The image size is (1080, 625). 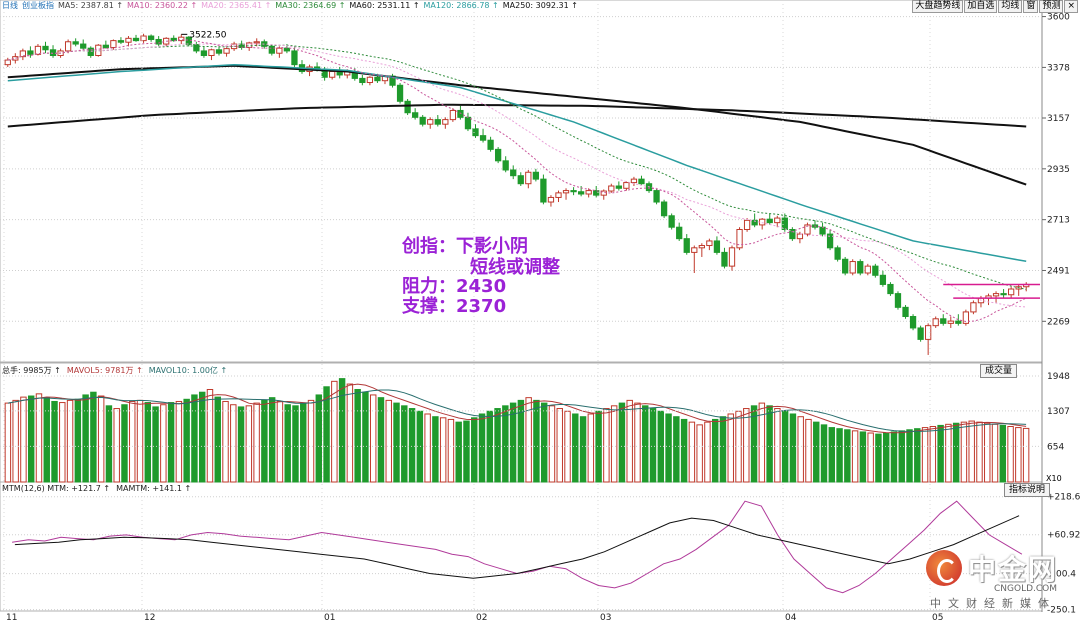 I want to click on toolbar-button-4: 预测, so click(x=1051, y=6).